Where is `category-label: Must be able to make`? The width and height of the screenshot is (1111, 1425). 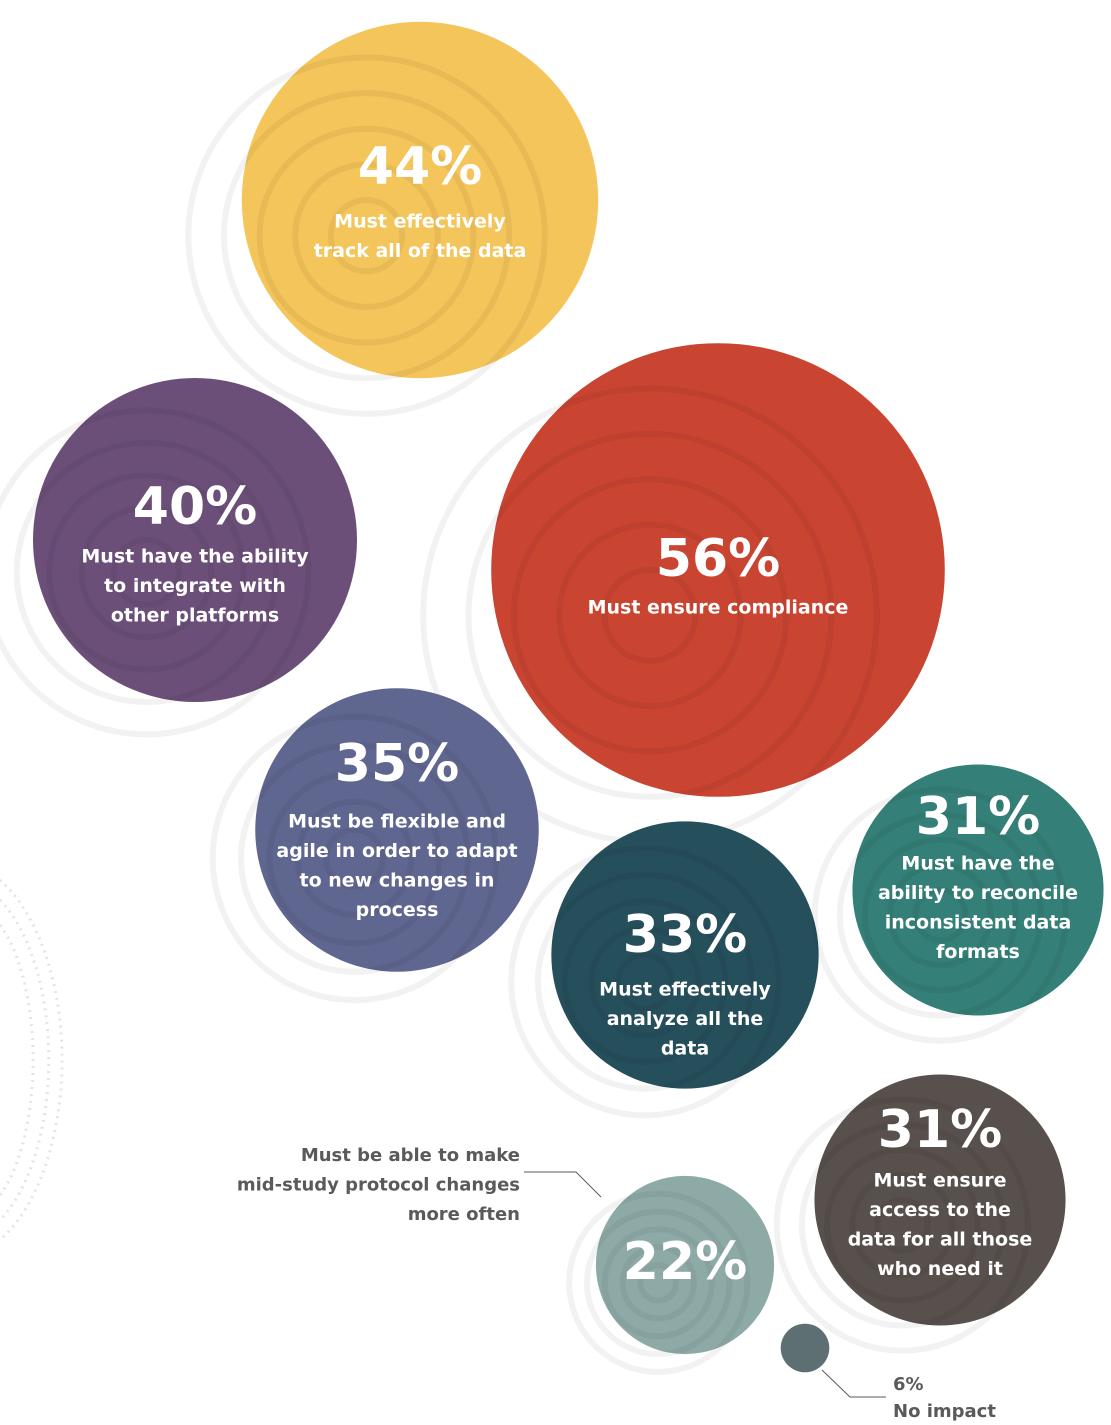 category-label: Must be able to make is located at coordinates (410, 1155).